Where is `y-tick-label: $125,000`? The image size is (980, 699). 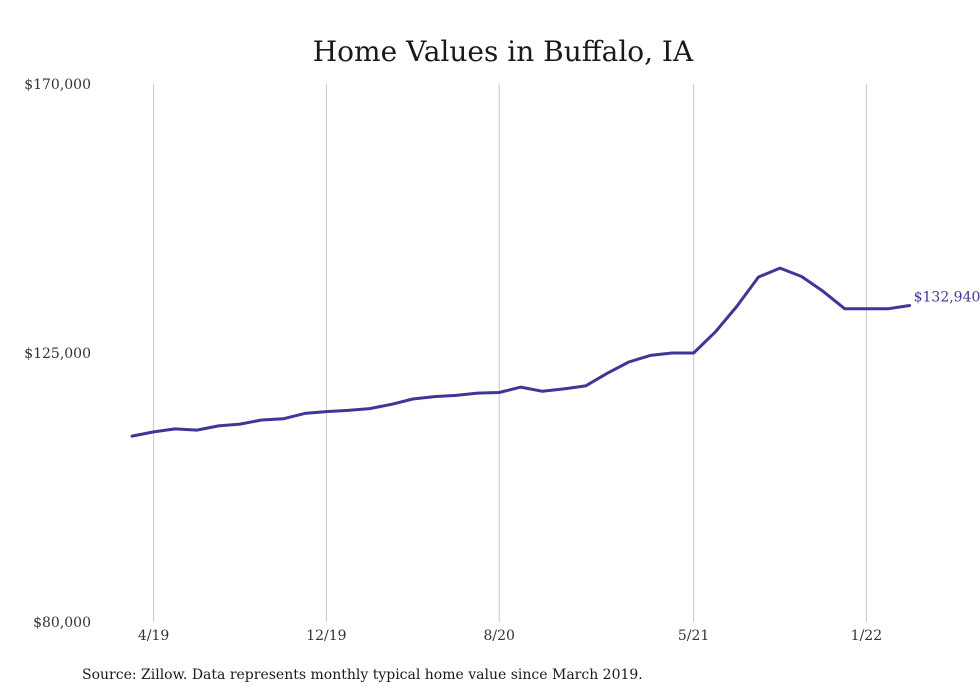
y-tick-label: $125,000 is located at coordinates (57, 354).